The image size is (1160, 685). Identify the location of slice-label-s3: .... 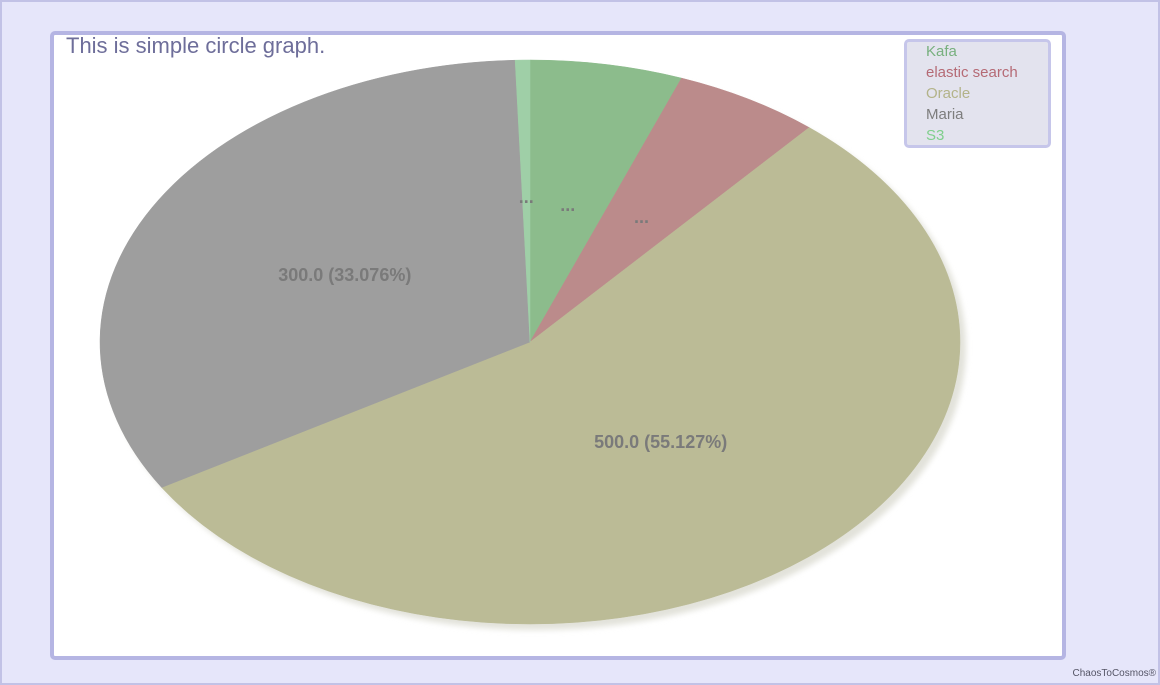
(526, 197).